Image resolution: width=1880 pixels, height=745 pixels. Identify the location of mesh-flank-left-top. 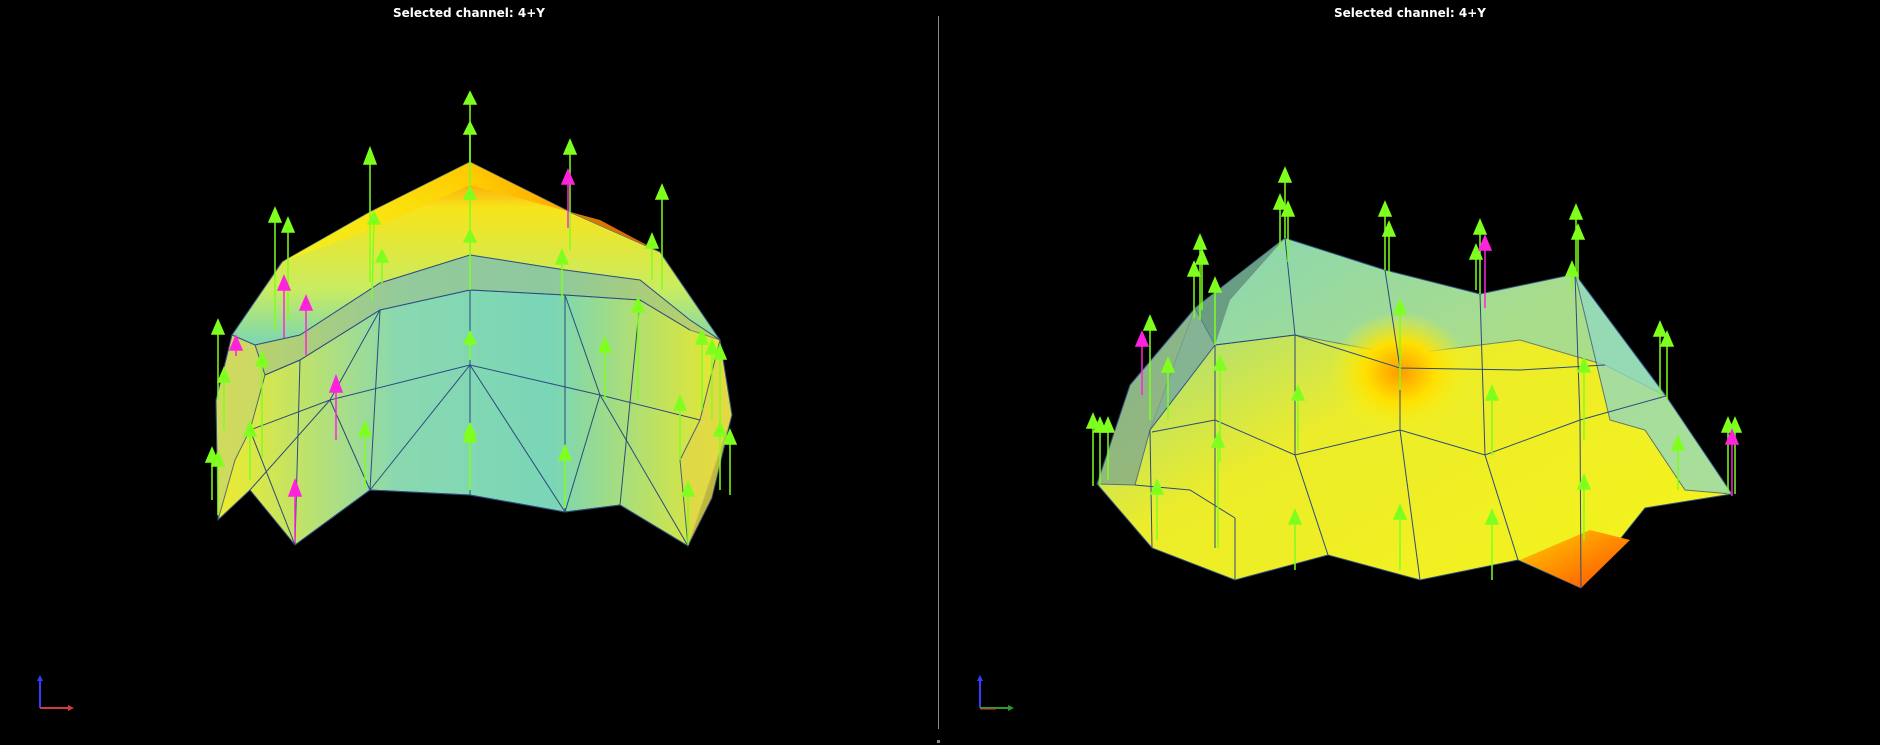
(1240, 291).